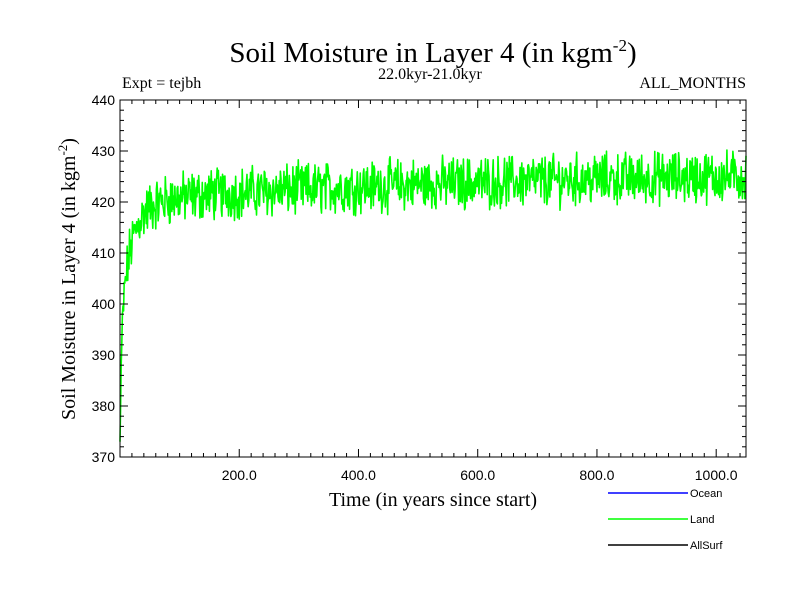  I want to click on legend-label-ocean: Ocean, so click(706, 494).